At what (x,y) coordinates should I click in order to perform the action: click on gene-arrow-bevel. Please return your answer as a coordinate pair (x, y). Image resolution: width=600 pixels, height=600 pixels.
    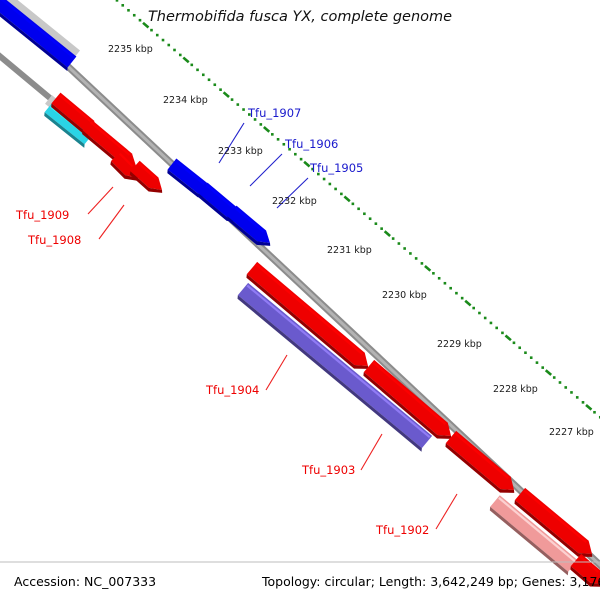
    Looking at the image, I should click on (585, 576).